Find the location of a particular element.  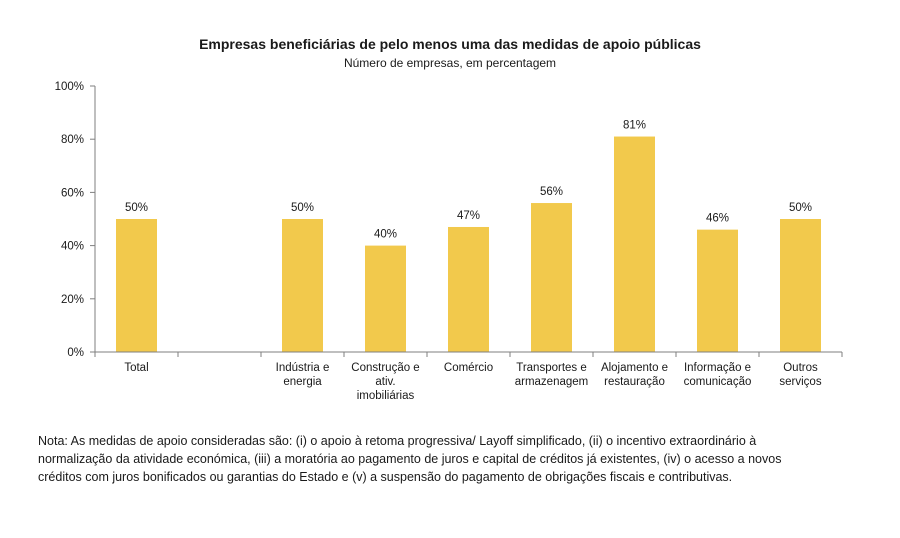

category-label: Indústria e energia is located at coordinates (303, 375).